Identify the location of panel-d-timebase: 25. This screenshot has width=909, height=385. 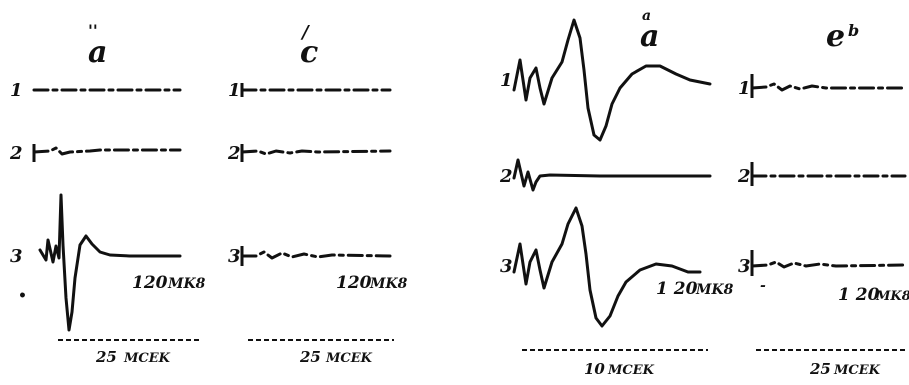
(820, 369).